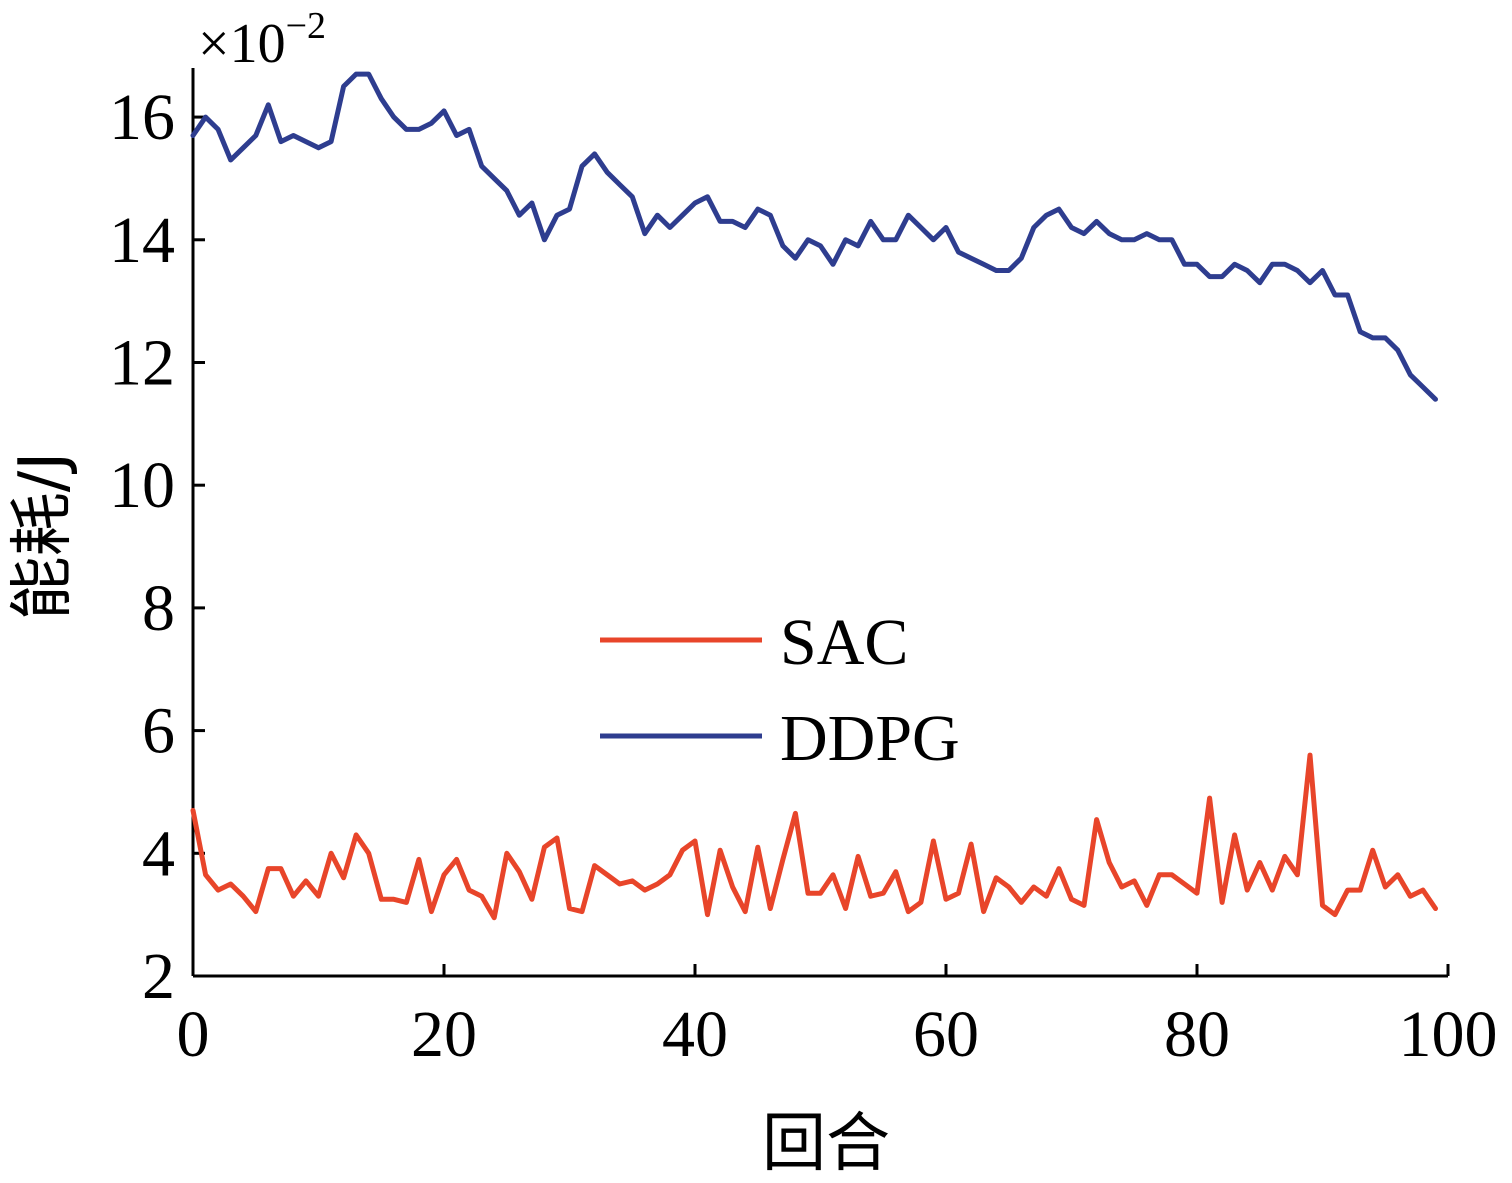 The image size is (1512, 1183). I want to click on y-ticks: 2 4 6 8 10 12 14 16, so click(157, 547).